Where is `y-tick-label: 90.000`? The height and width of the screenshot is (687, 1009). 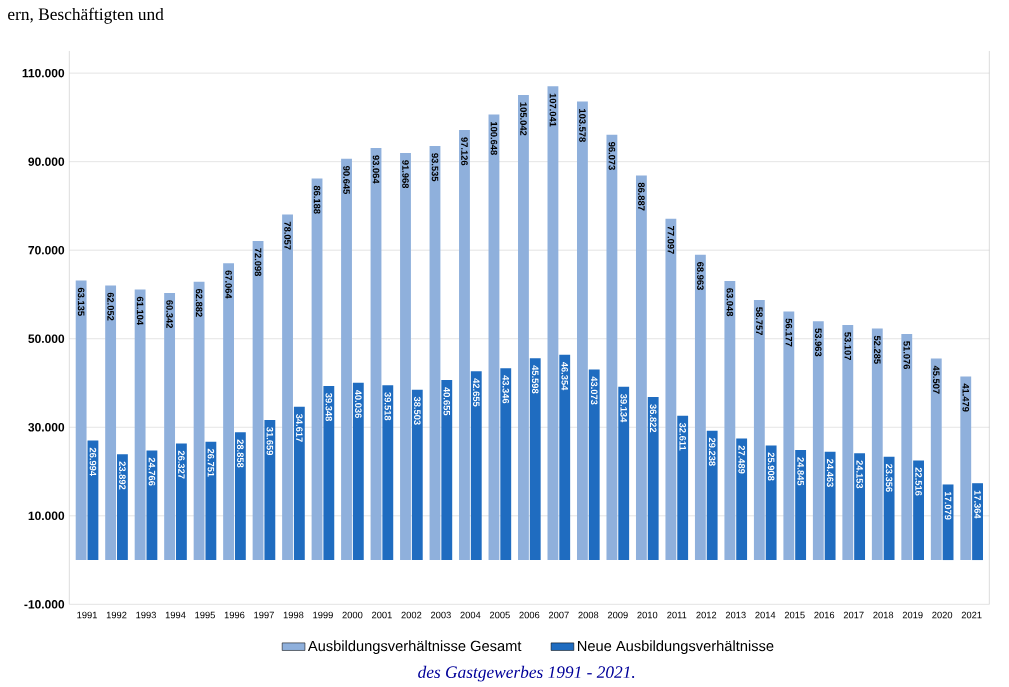
y-tick-label: 90.000 is located at coordinates (46, 161).